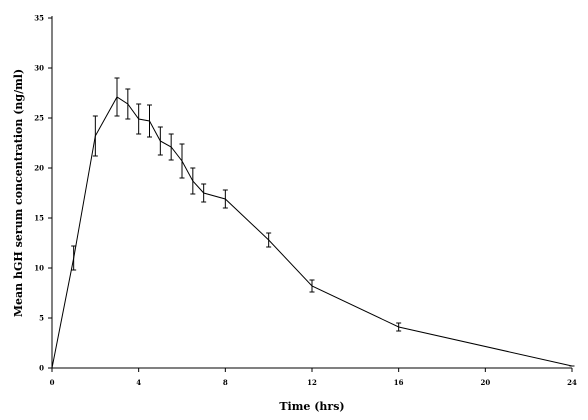  I want to click on y-tick-label: 35, so click(39, 18).